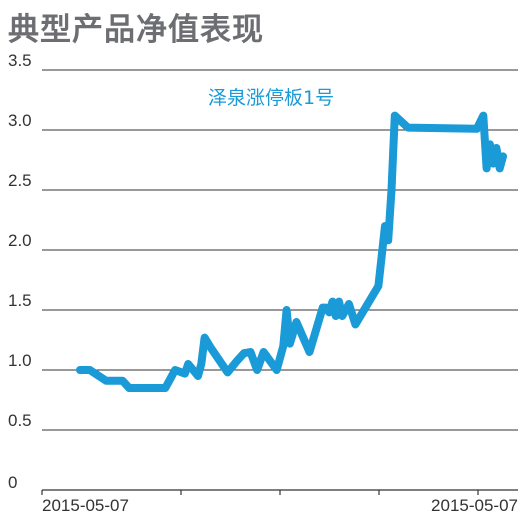 Image resolution: width=525 pixels, height=518 pixels. I want to click on y-tick-label: 1.5, so click(20, 300).